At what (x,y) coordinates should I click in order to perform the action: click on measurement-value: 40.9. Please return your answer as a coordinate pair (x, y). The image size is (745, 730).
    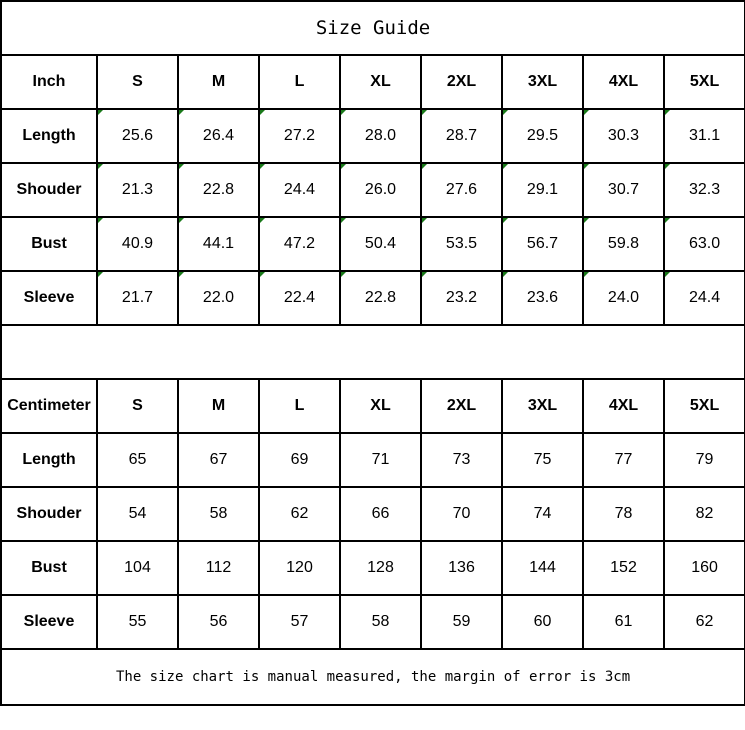
    Looking at the image, I should click on (137, 244).